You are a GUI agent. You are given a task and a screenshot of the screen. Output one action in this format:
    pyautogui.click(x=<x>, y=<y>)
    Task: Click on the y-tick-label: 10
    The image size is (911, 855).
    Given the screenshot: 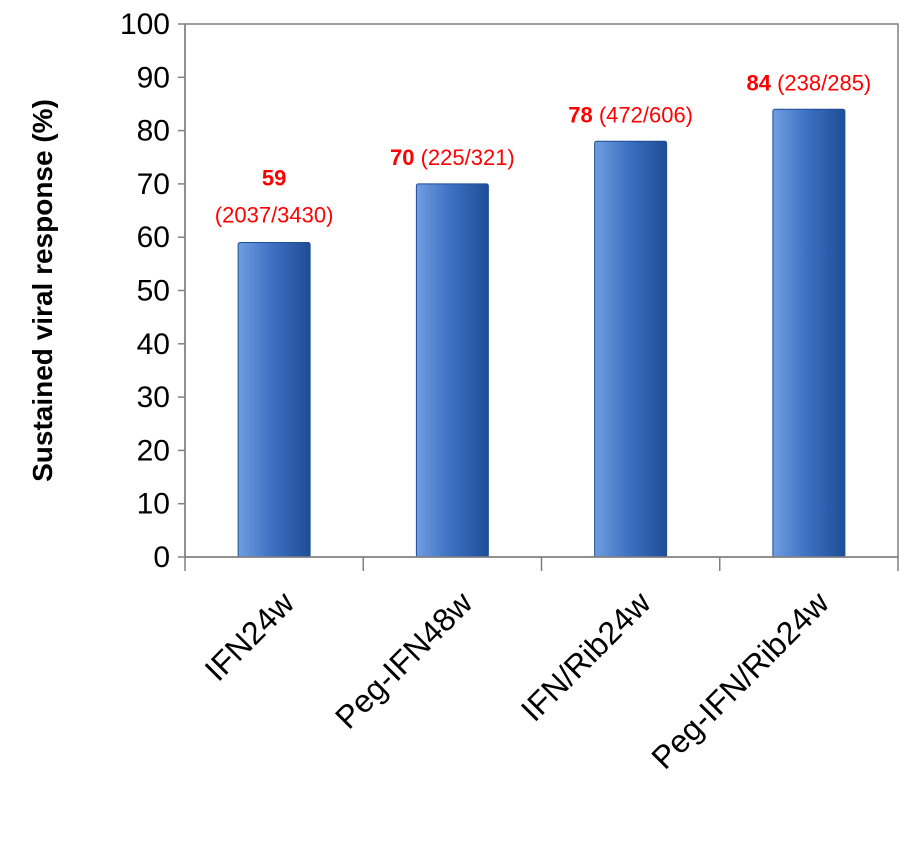 What is the action you would take?
    pyautogui.click(x=153, y=504)
    